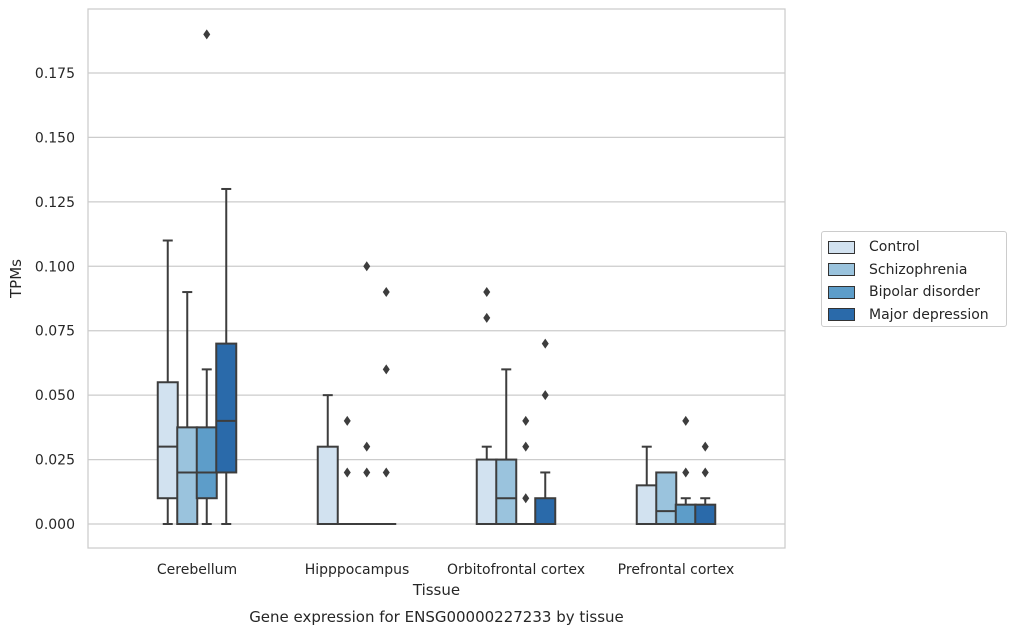 This screenshot has width=1017, height=634. Describe the element at coordinates (925, 292) in the screenshot. I see `legend-label: Bipolar disorder` at that location.